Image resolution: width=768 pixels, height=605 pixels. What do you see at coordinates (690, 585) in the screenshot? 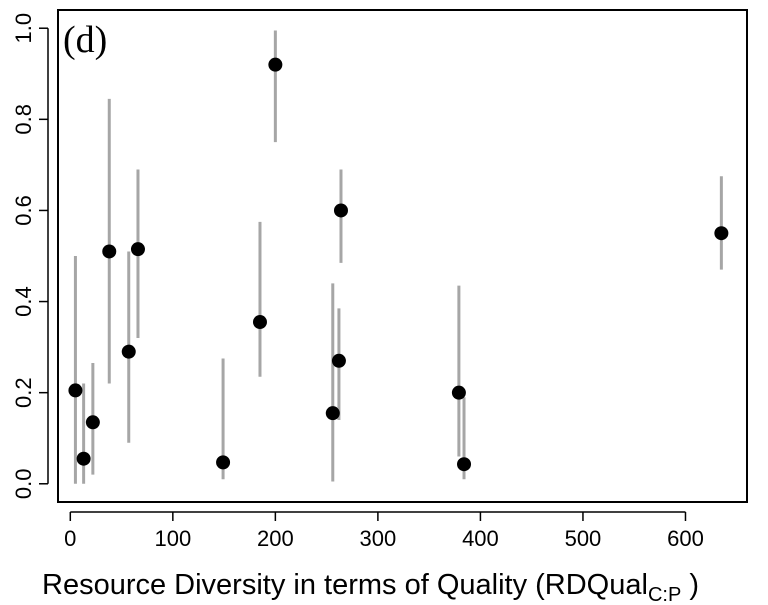
I see `x-axis-label-close: )` at bounding box center [690, 585].